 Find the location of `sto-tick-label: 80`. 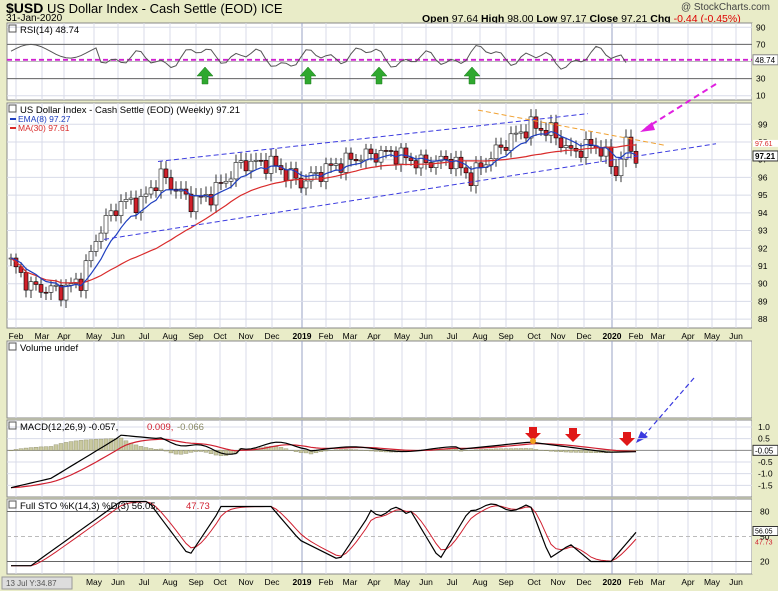

sto-tick-label: 80 is located at coordinates (765, 512).